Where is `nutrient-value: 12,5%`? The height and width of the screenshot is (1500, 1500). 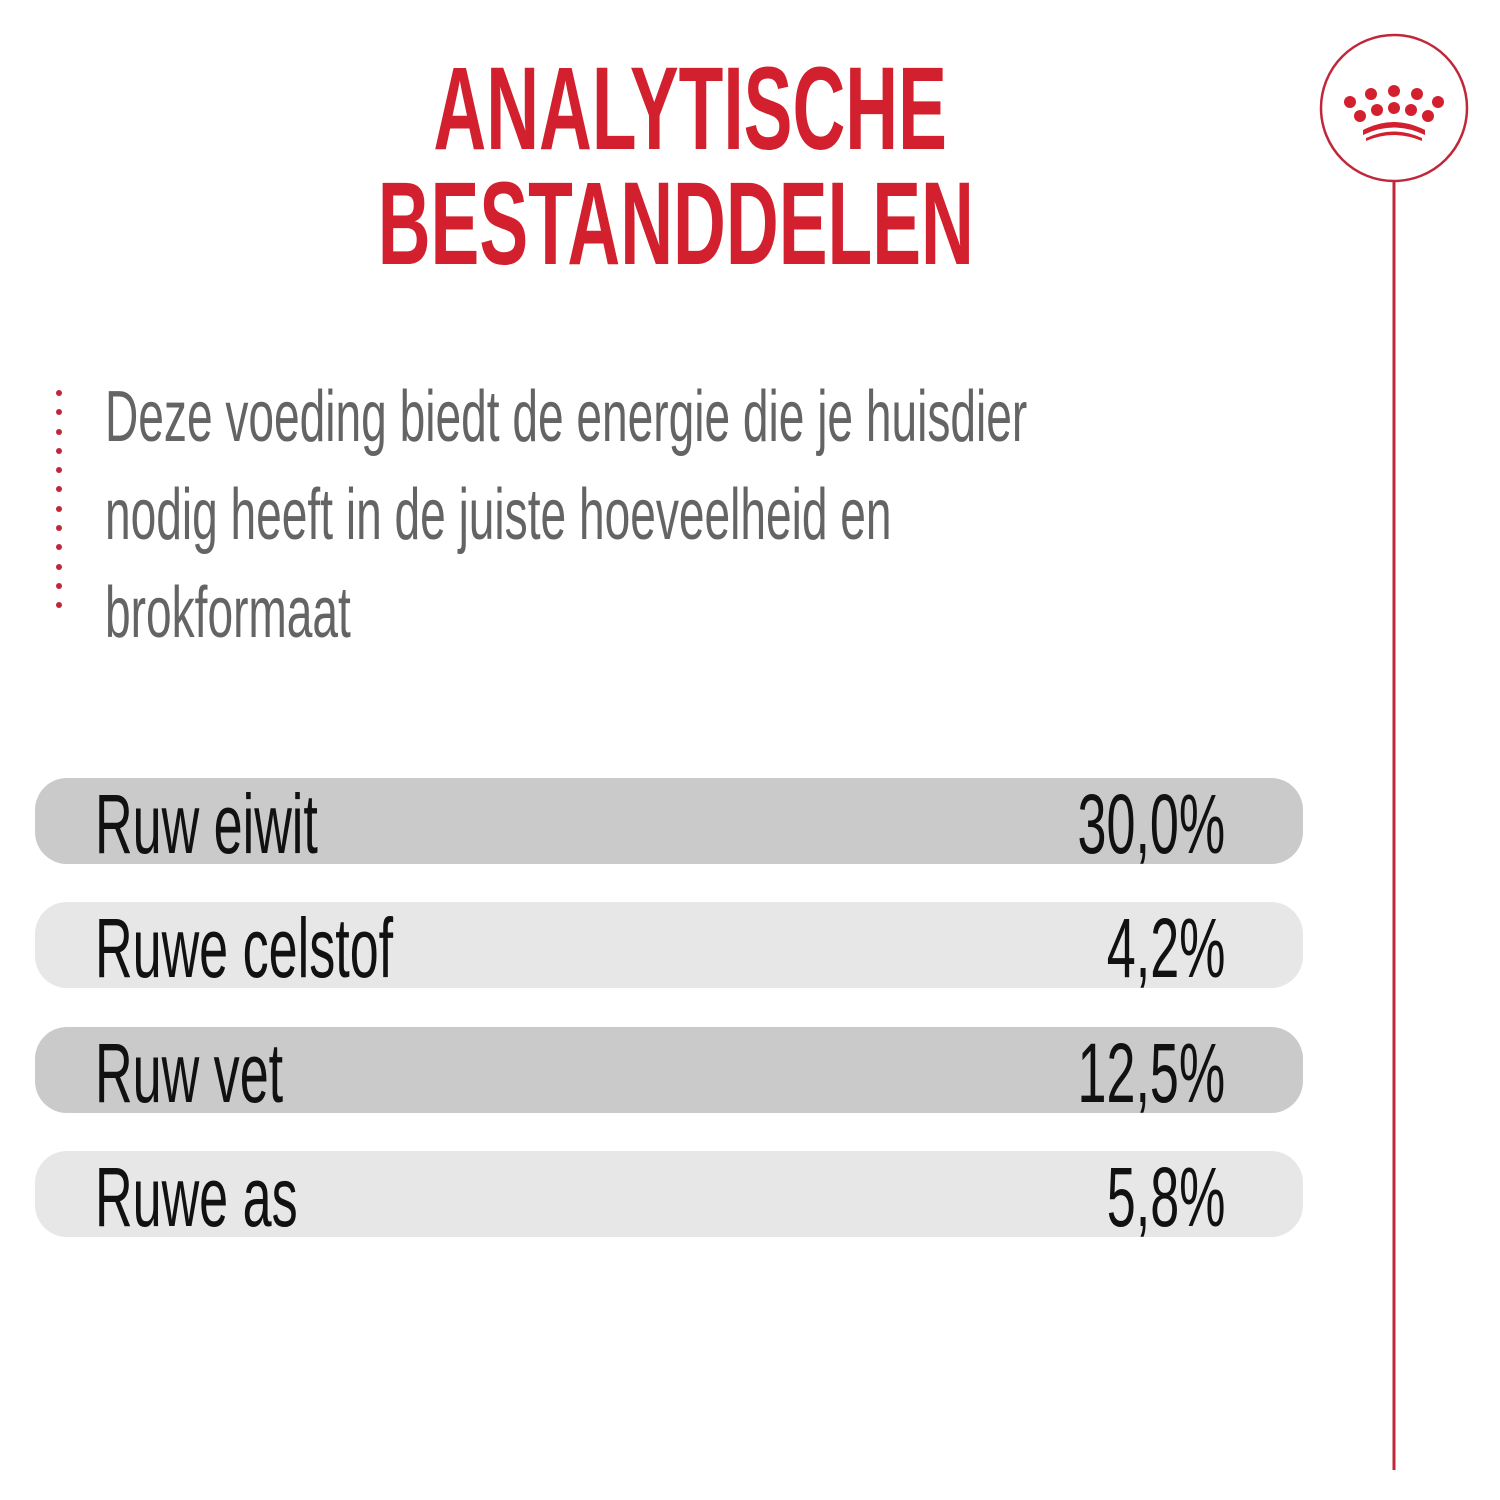
nutrient-value: 12,5% is located at coordinates (1151, 1073).